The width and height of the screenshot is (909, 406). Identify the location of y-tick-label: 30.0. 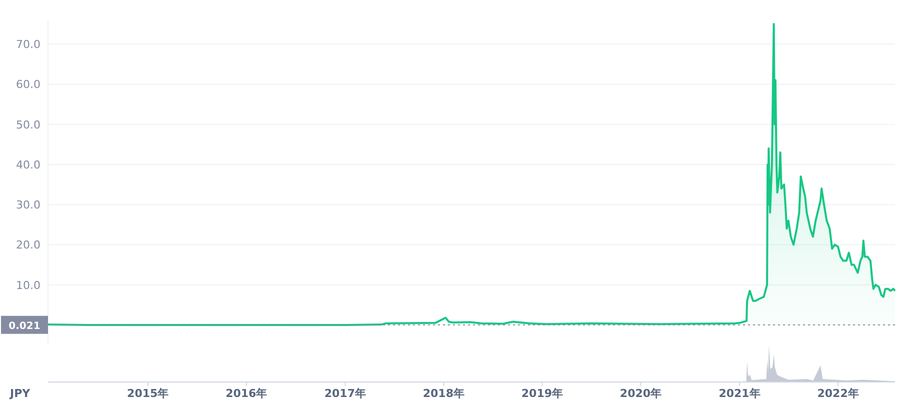
(28, 205).